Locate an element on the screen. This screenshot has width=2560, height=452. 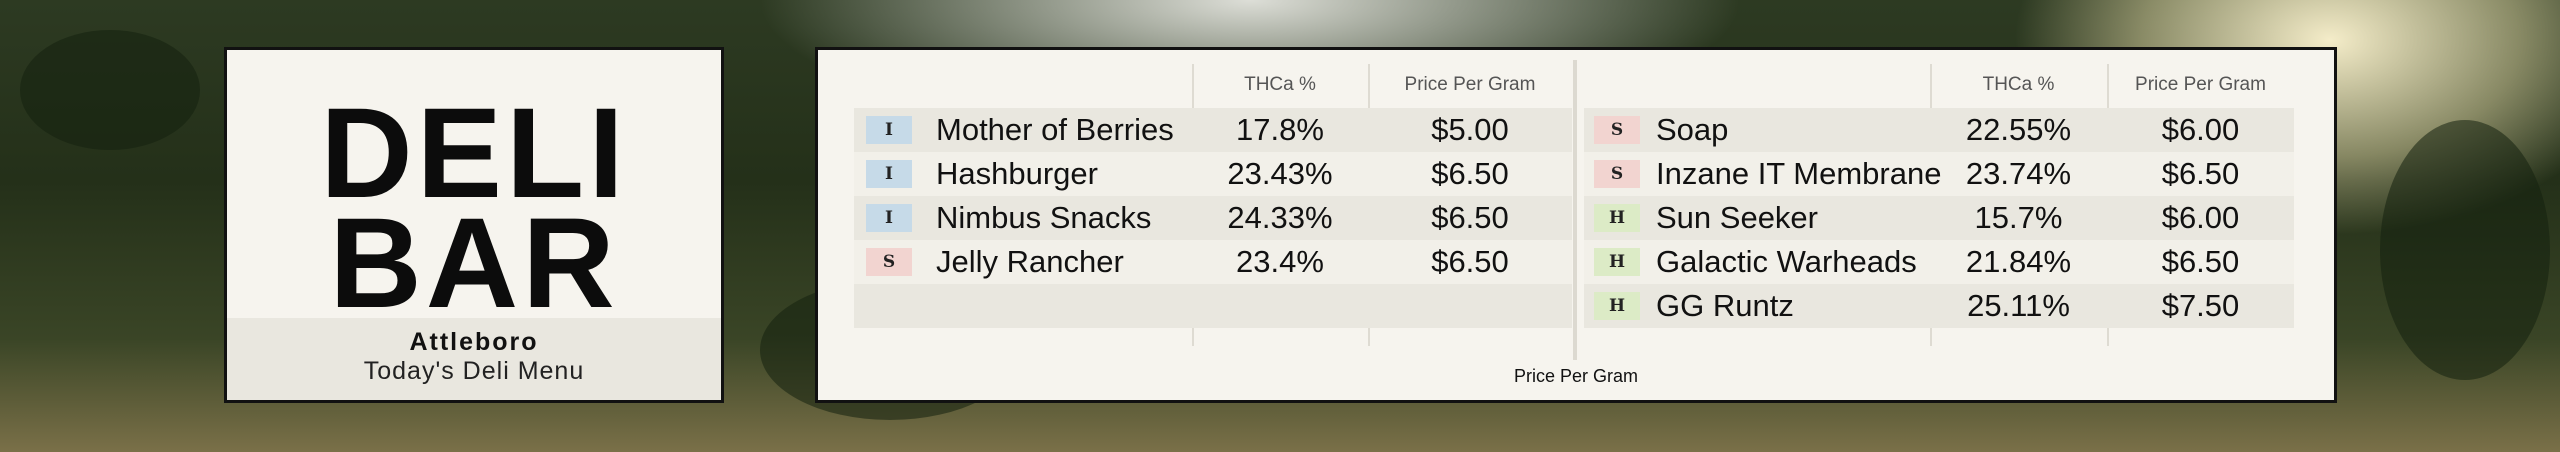
thca-percent: 25.11% is located at coordinates (2018, 305).